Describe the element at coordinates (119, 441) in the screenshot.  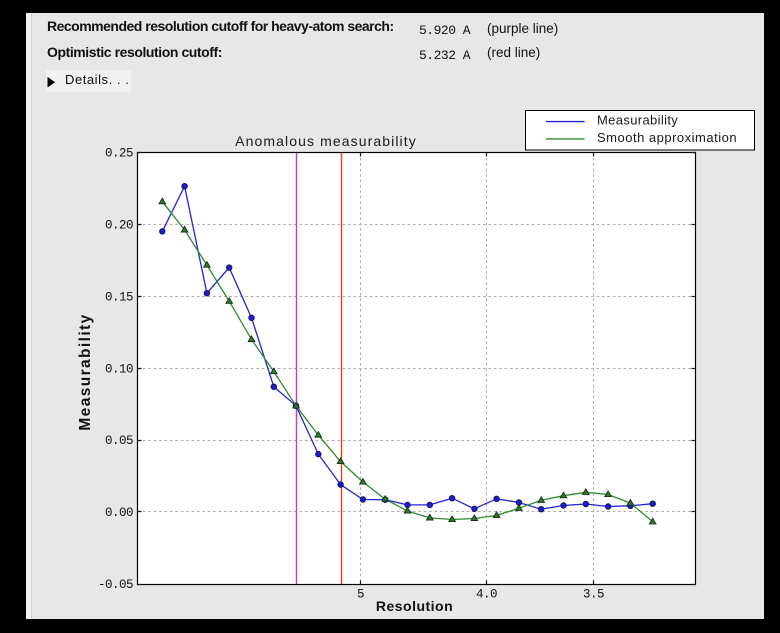
I see `svg-text: 0.05` at that location.